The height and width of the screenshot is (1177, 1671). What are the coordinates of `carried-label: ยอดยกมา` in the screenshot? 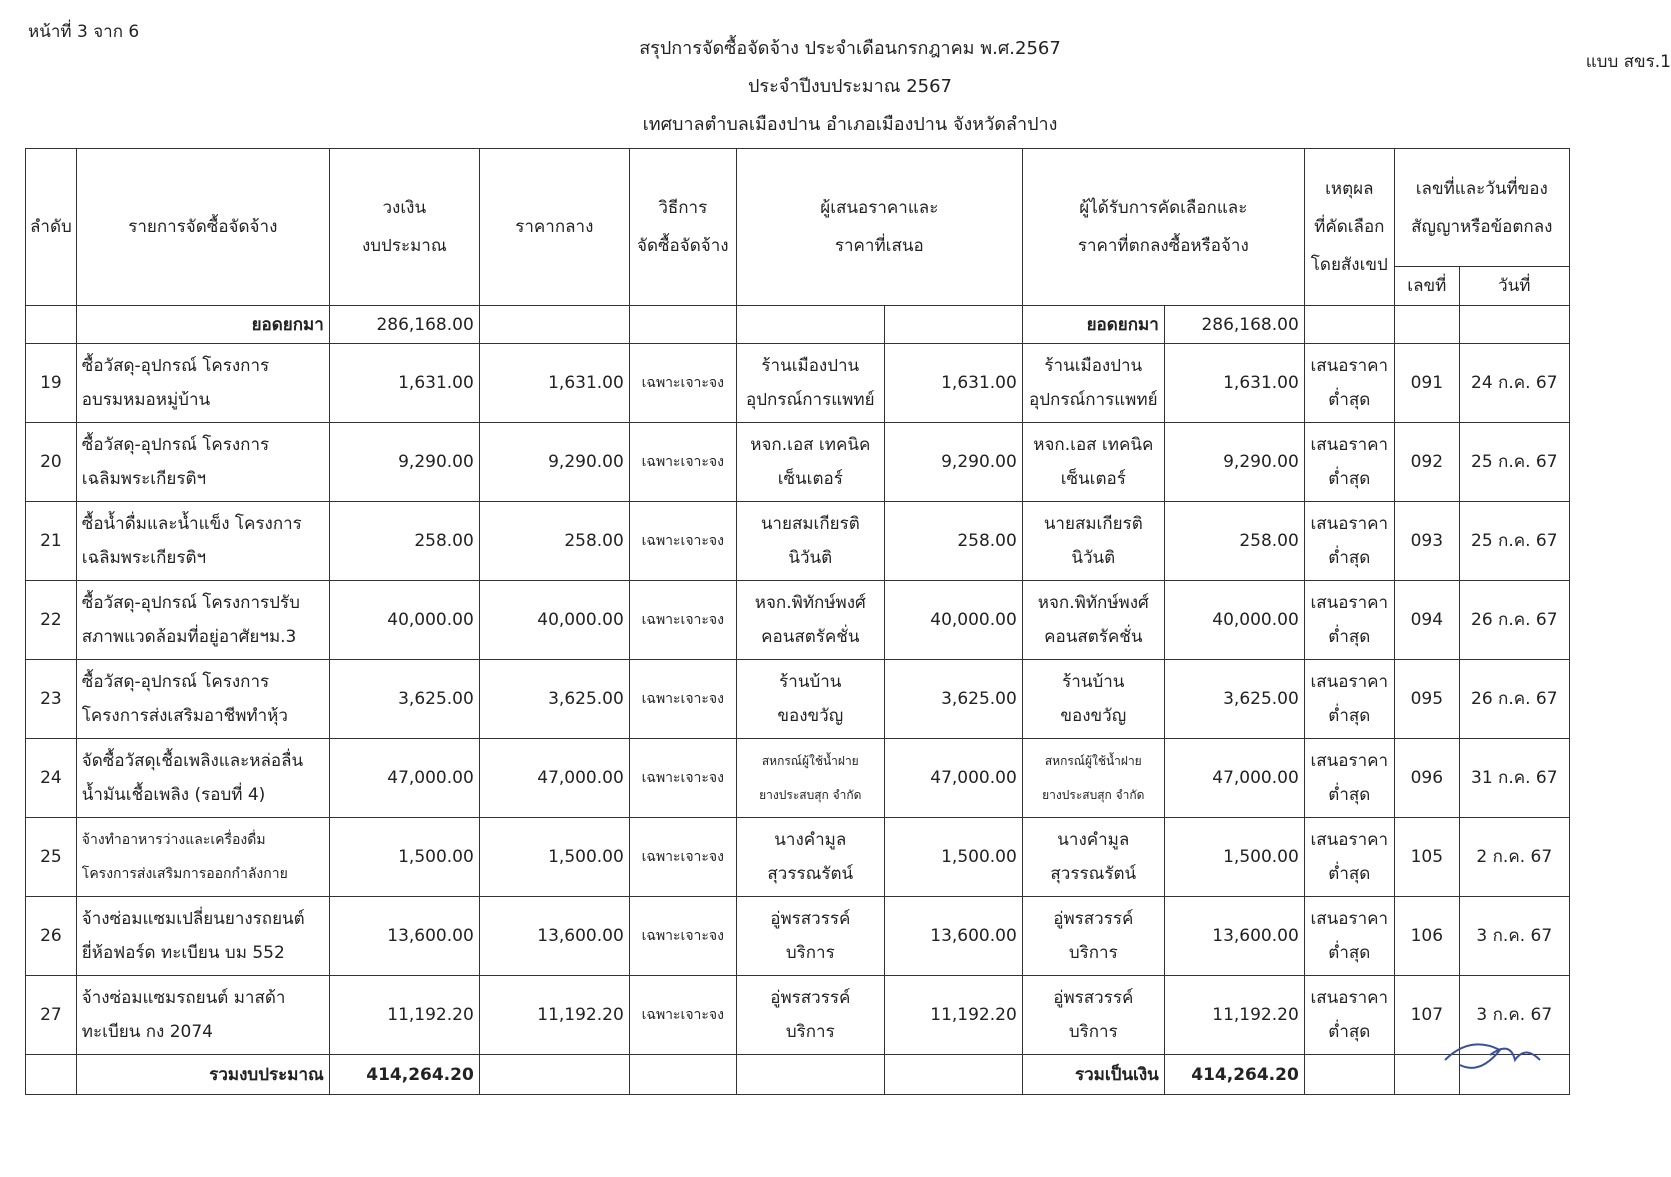 It's located at (202, 324).